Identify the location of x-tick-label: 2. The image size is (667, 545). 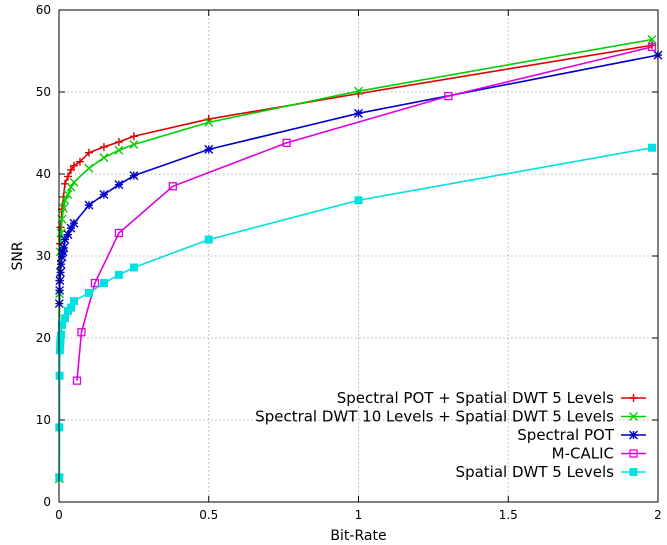
(658, 515).